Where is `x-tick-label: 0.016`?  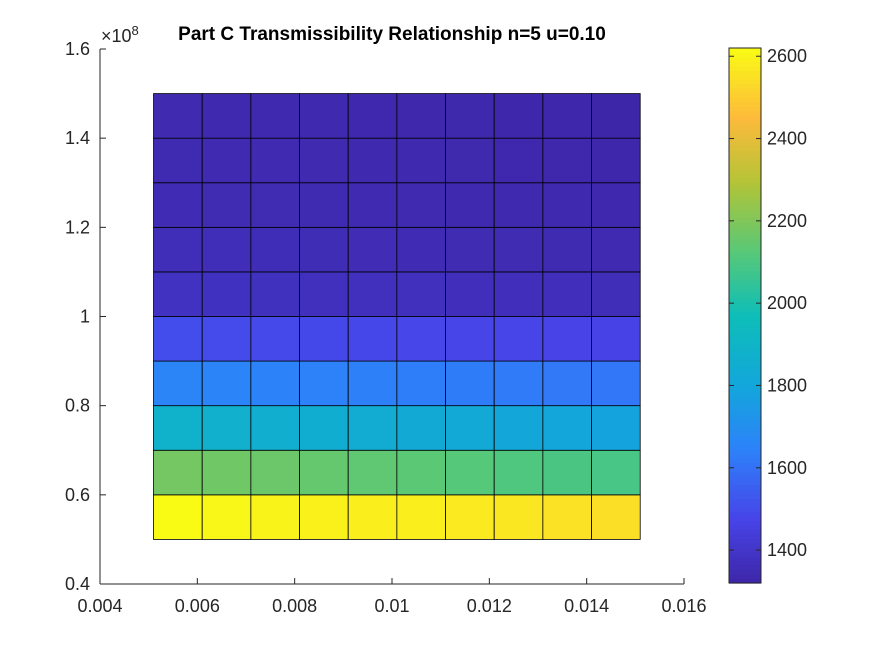
x-tick-label: 0.016 is located at coordinates (683, 606).